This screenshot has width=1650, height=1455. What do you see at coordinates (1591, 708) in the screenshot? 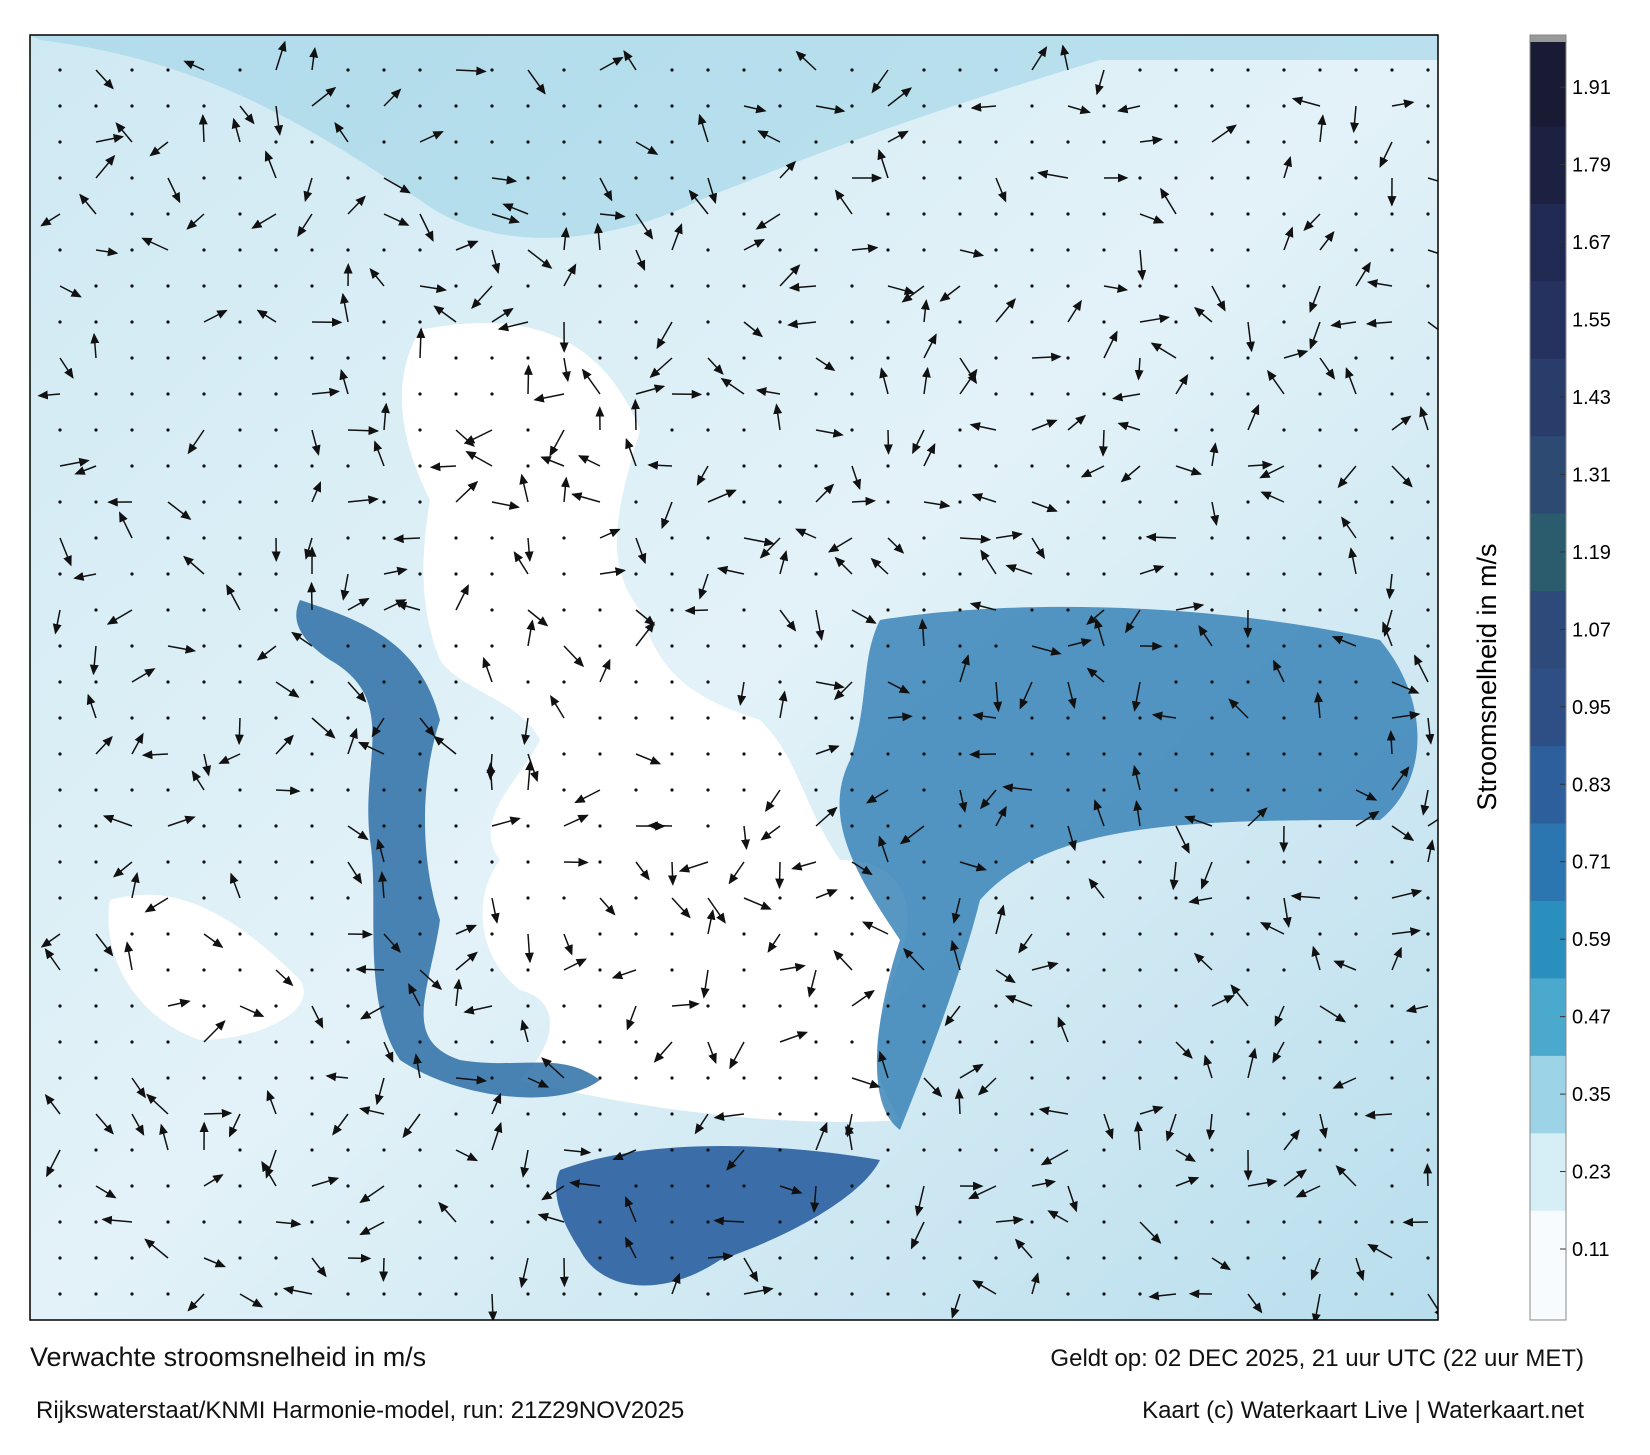
I see `colorbar-tick-label: 0.95` at bounding box center [1591, 708].